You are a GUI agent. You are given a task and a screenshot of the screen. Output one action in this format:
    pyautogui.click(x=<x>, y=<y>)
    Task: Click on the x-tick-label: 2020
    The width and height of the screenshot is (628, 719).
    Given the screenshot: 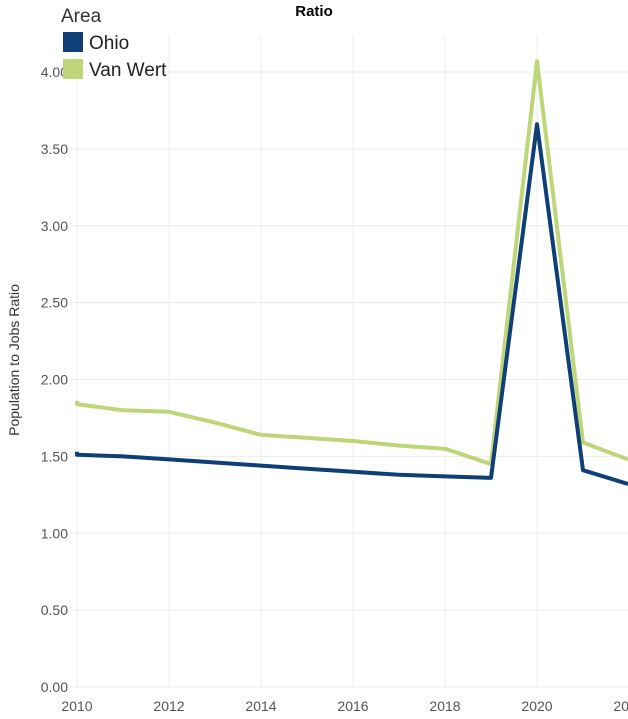 What is the action you would take?
    pyautogui.click(x=536, y=706)
    